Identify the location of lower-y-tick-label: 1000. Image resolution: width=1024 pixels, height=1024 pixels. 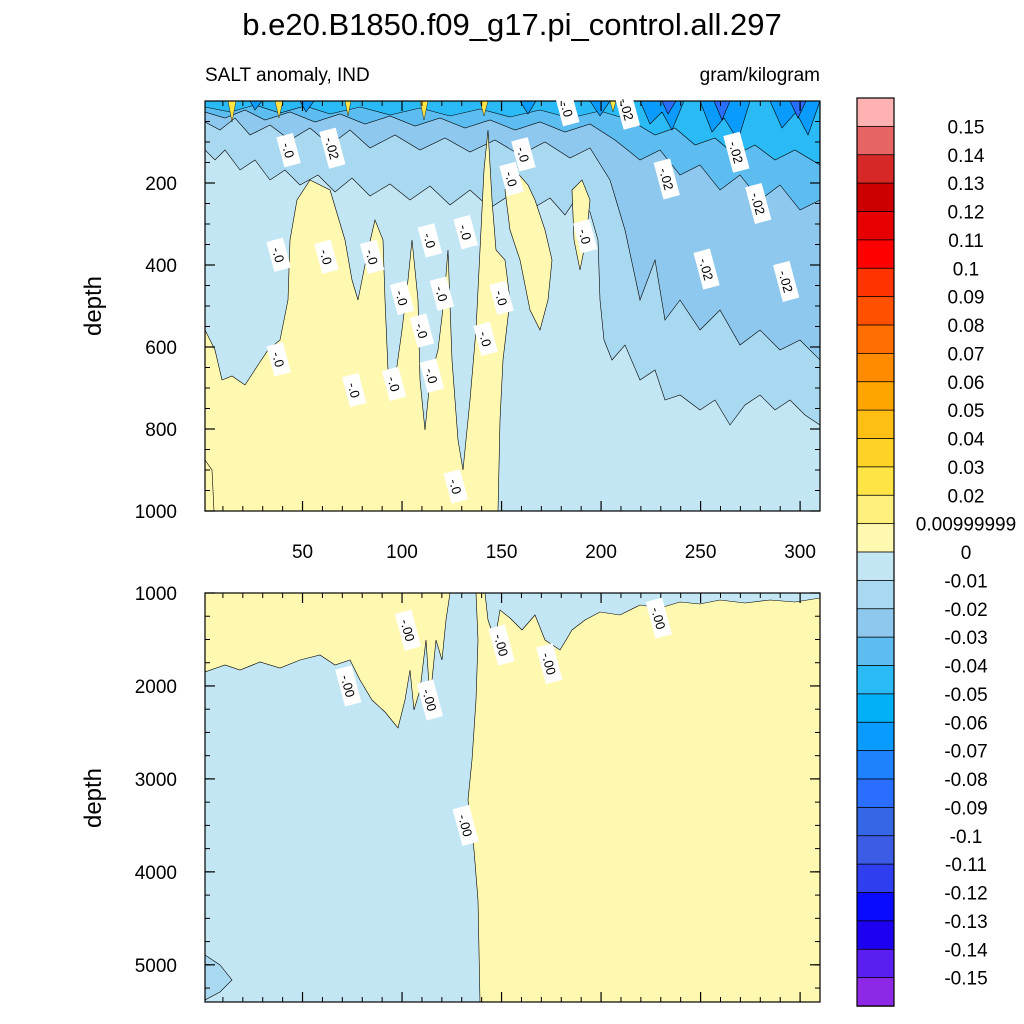
(156, 594).